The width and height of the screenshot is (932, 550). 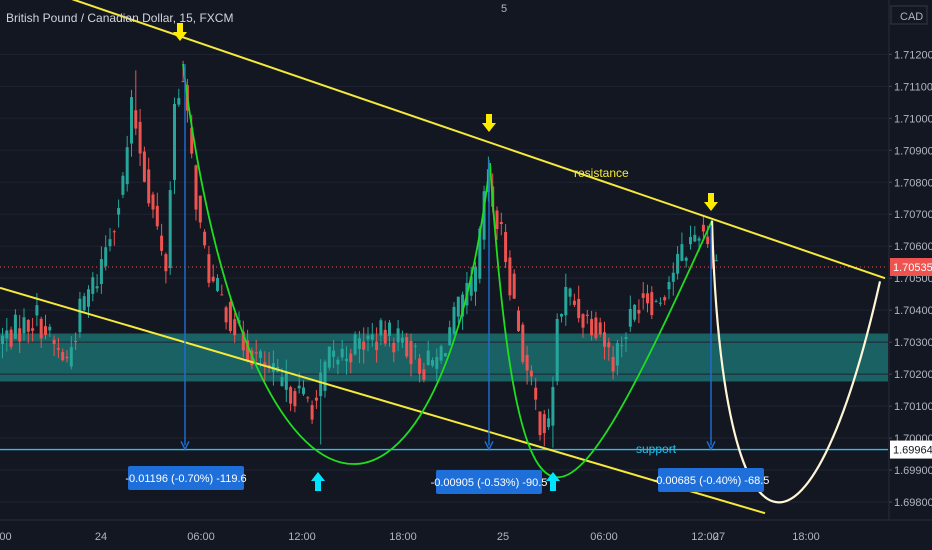 I want to click on price-tick-label: 1.70300, so click(x=913, y=343).